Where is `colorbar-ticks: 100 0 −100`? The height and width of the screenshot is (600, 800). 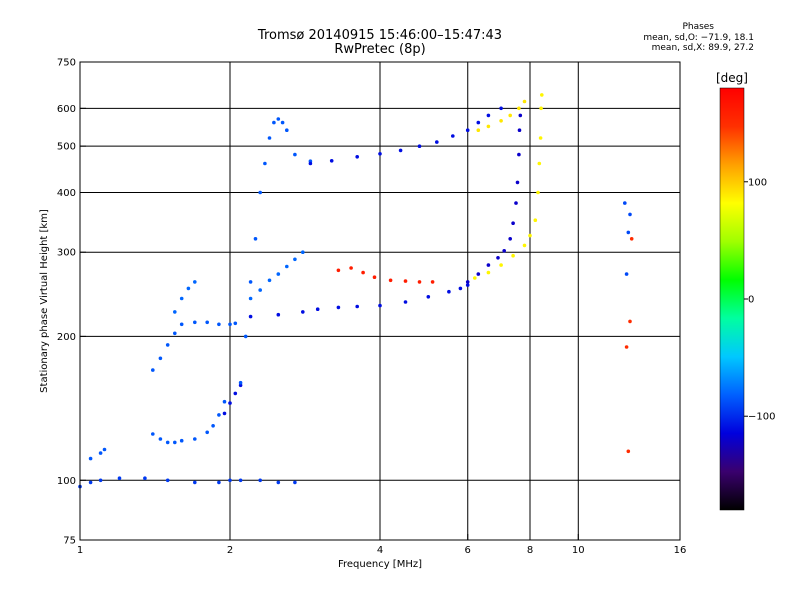
colorbar-ticks: 100 0 −100 is located at coordinates (759, 300).